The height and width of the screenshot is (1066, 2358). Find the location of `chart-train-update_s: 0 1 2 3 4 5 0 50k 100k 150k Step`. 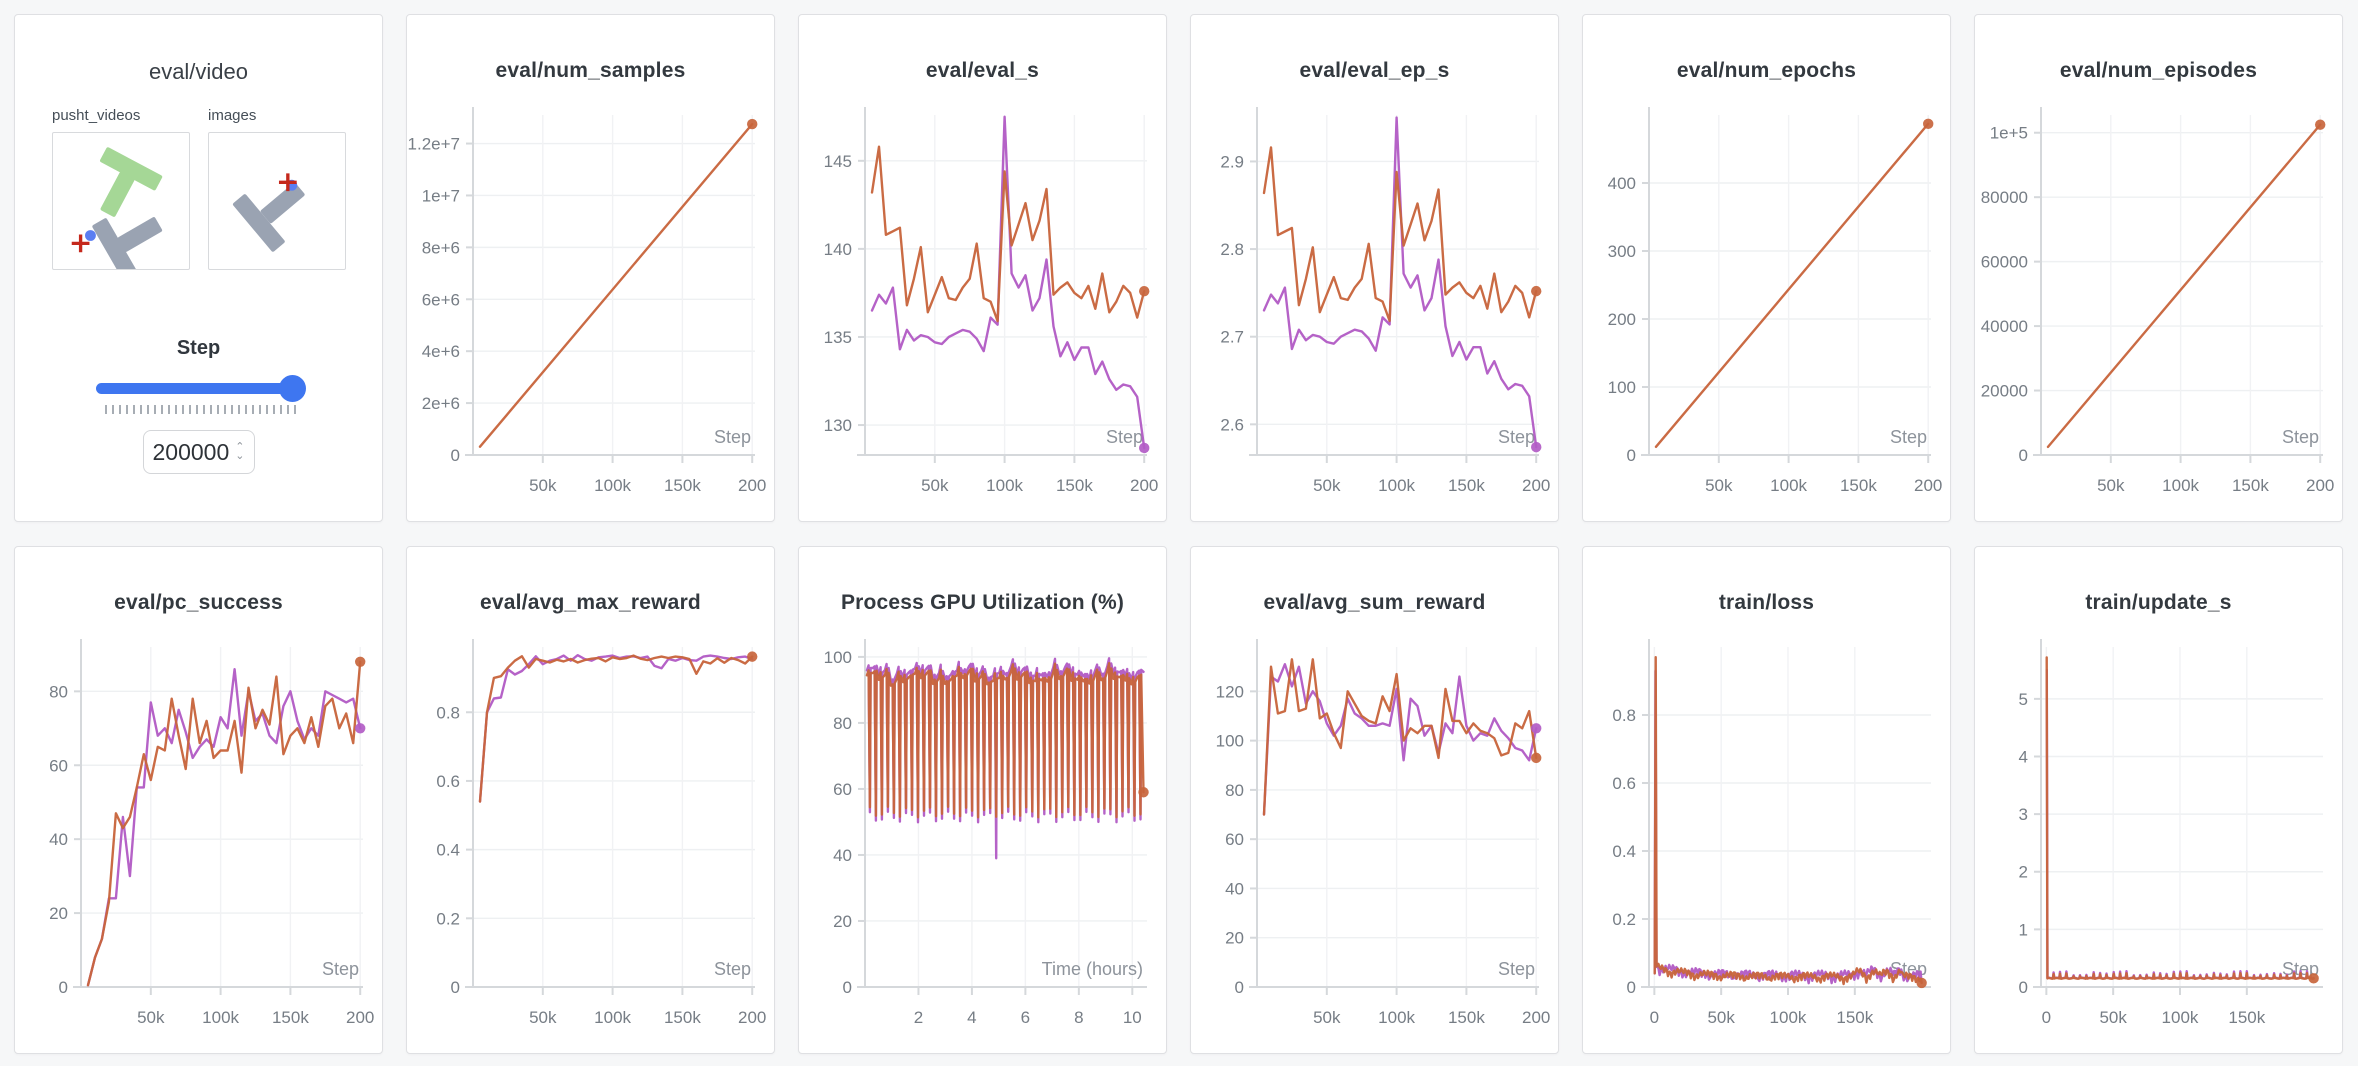

chart-train-update_s: 0 1 2 3 4 5 0 50k 100k 150k Step is located at coordinates (2159, 844).